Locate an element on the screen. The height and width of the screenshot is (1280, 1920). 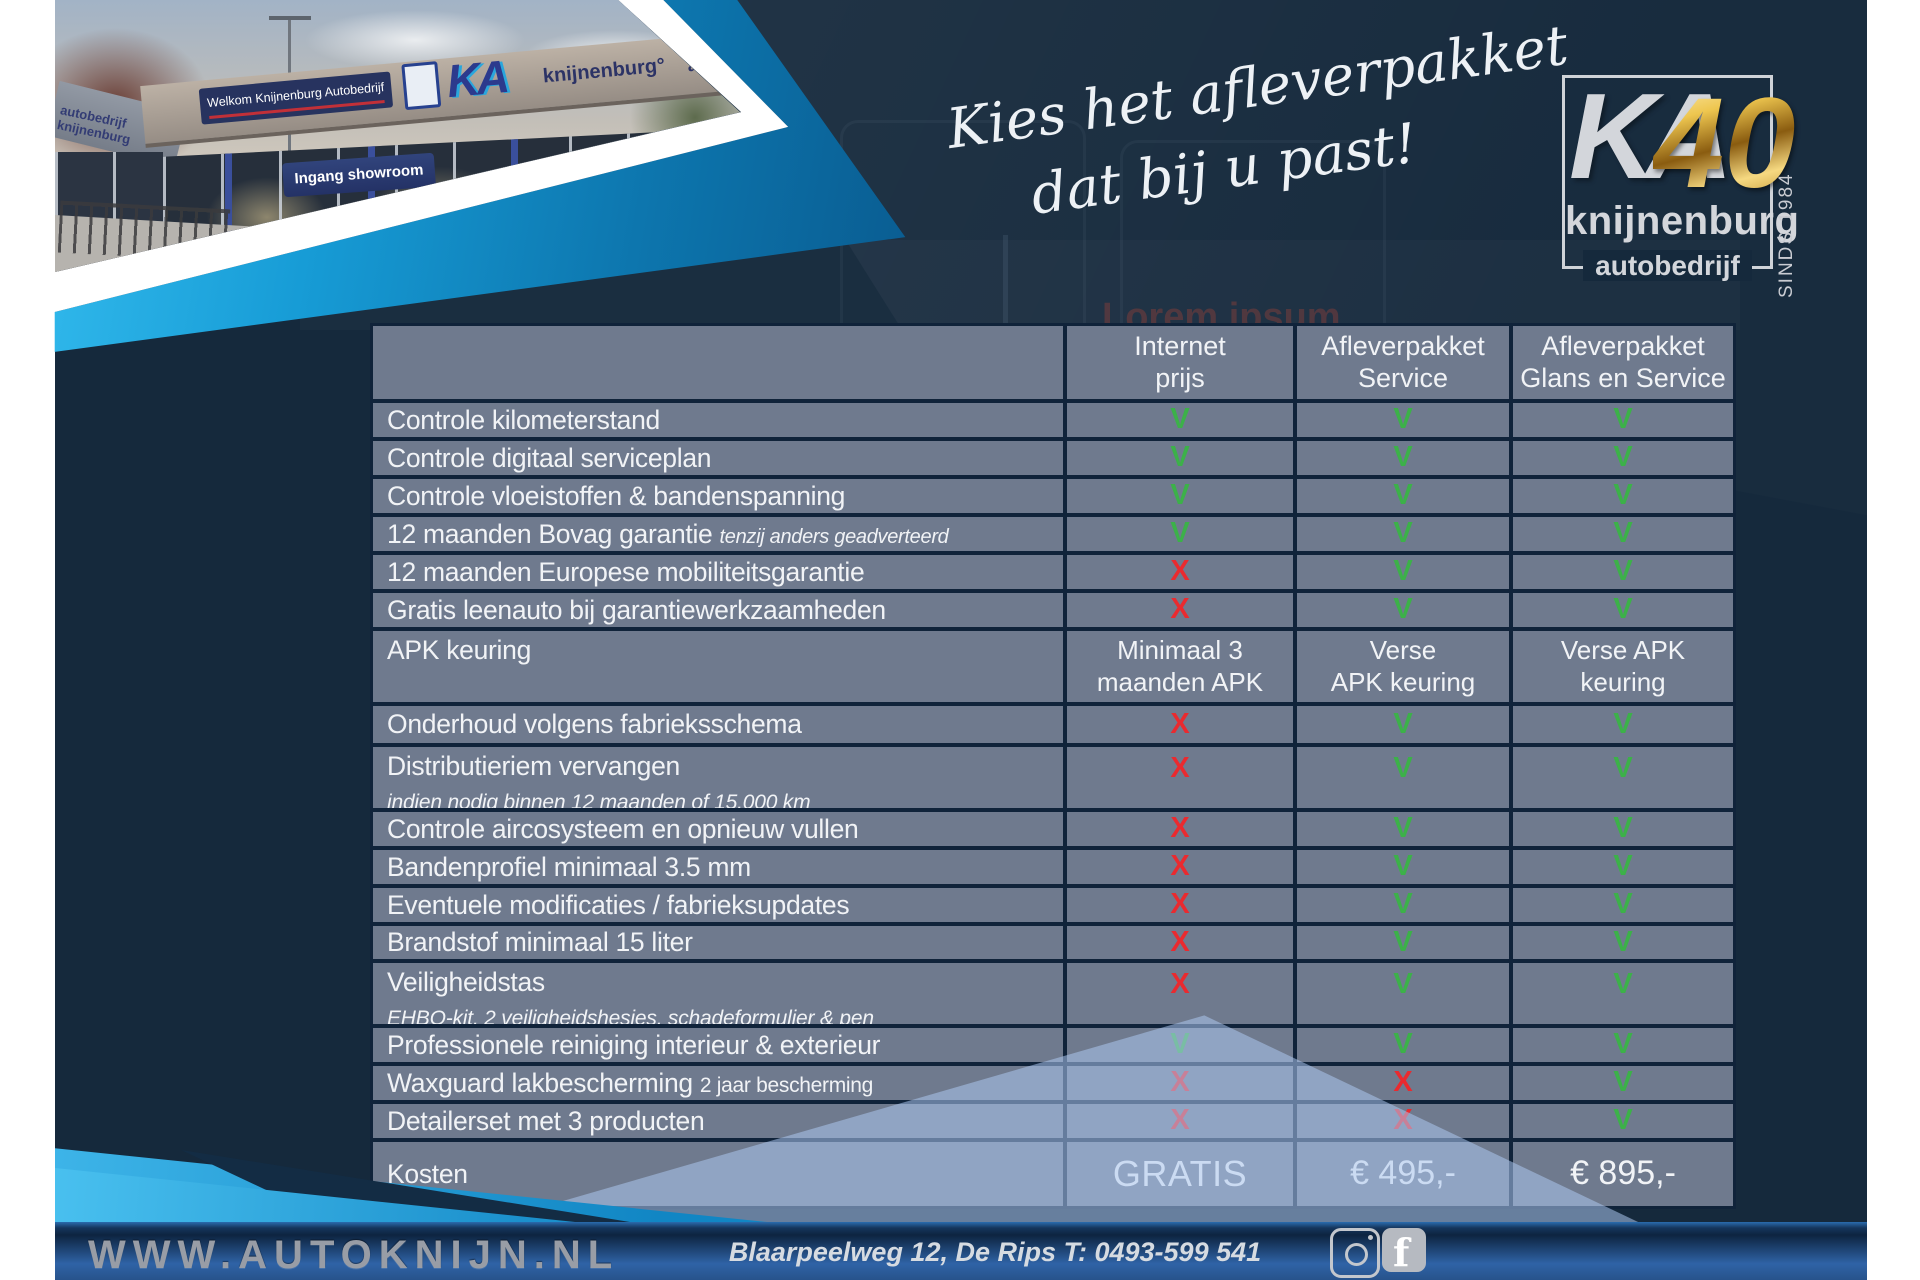
feature-label: Controle kilometerstand is located at coordinates (523, 419).